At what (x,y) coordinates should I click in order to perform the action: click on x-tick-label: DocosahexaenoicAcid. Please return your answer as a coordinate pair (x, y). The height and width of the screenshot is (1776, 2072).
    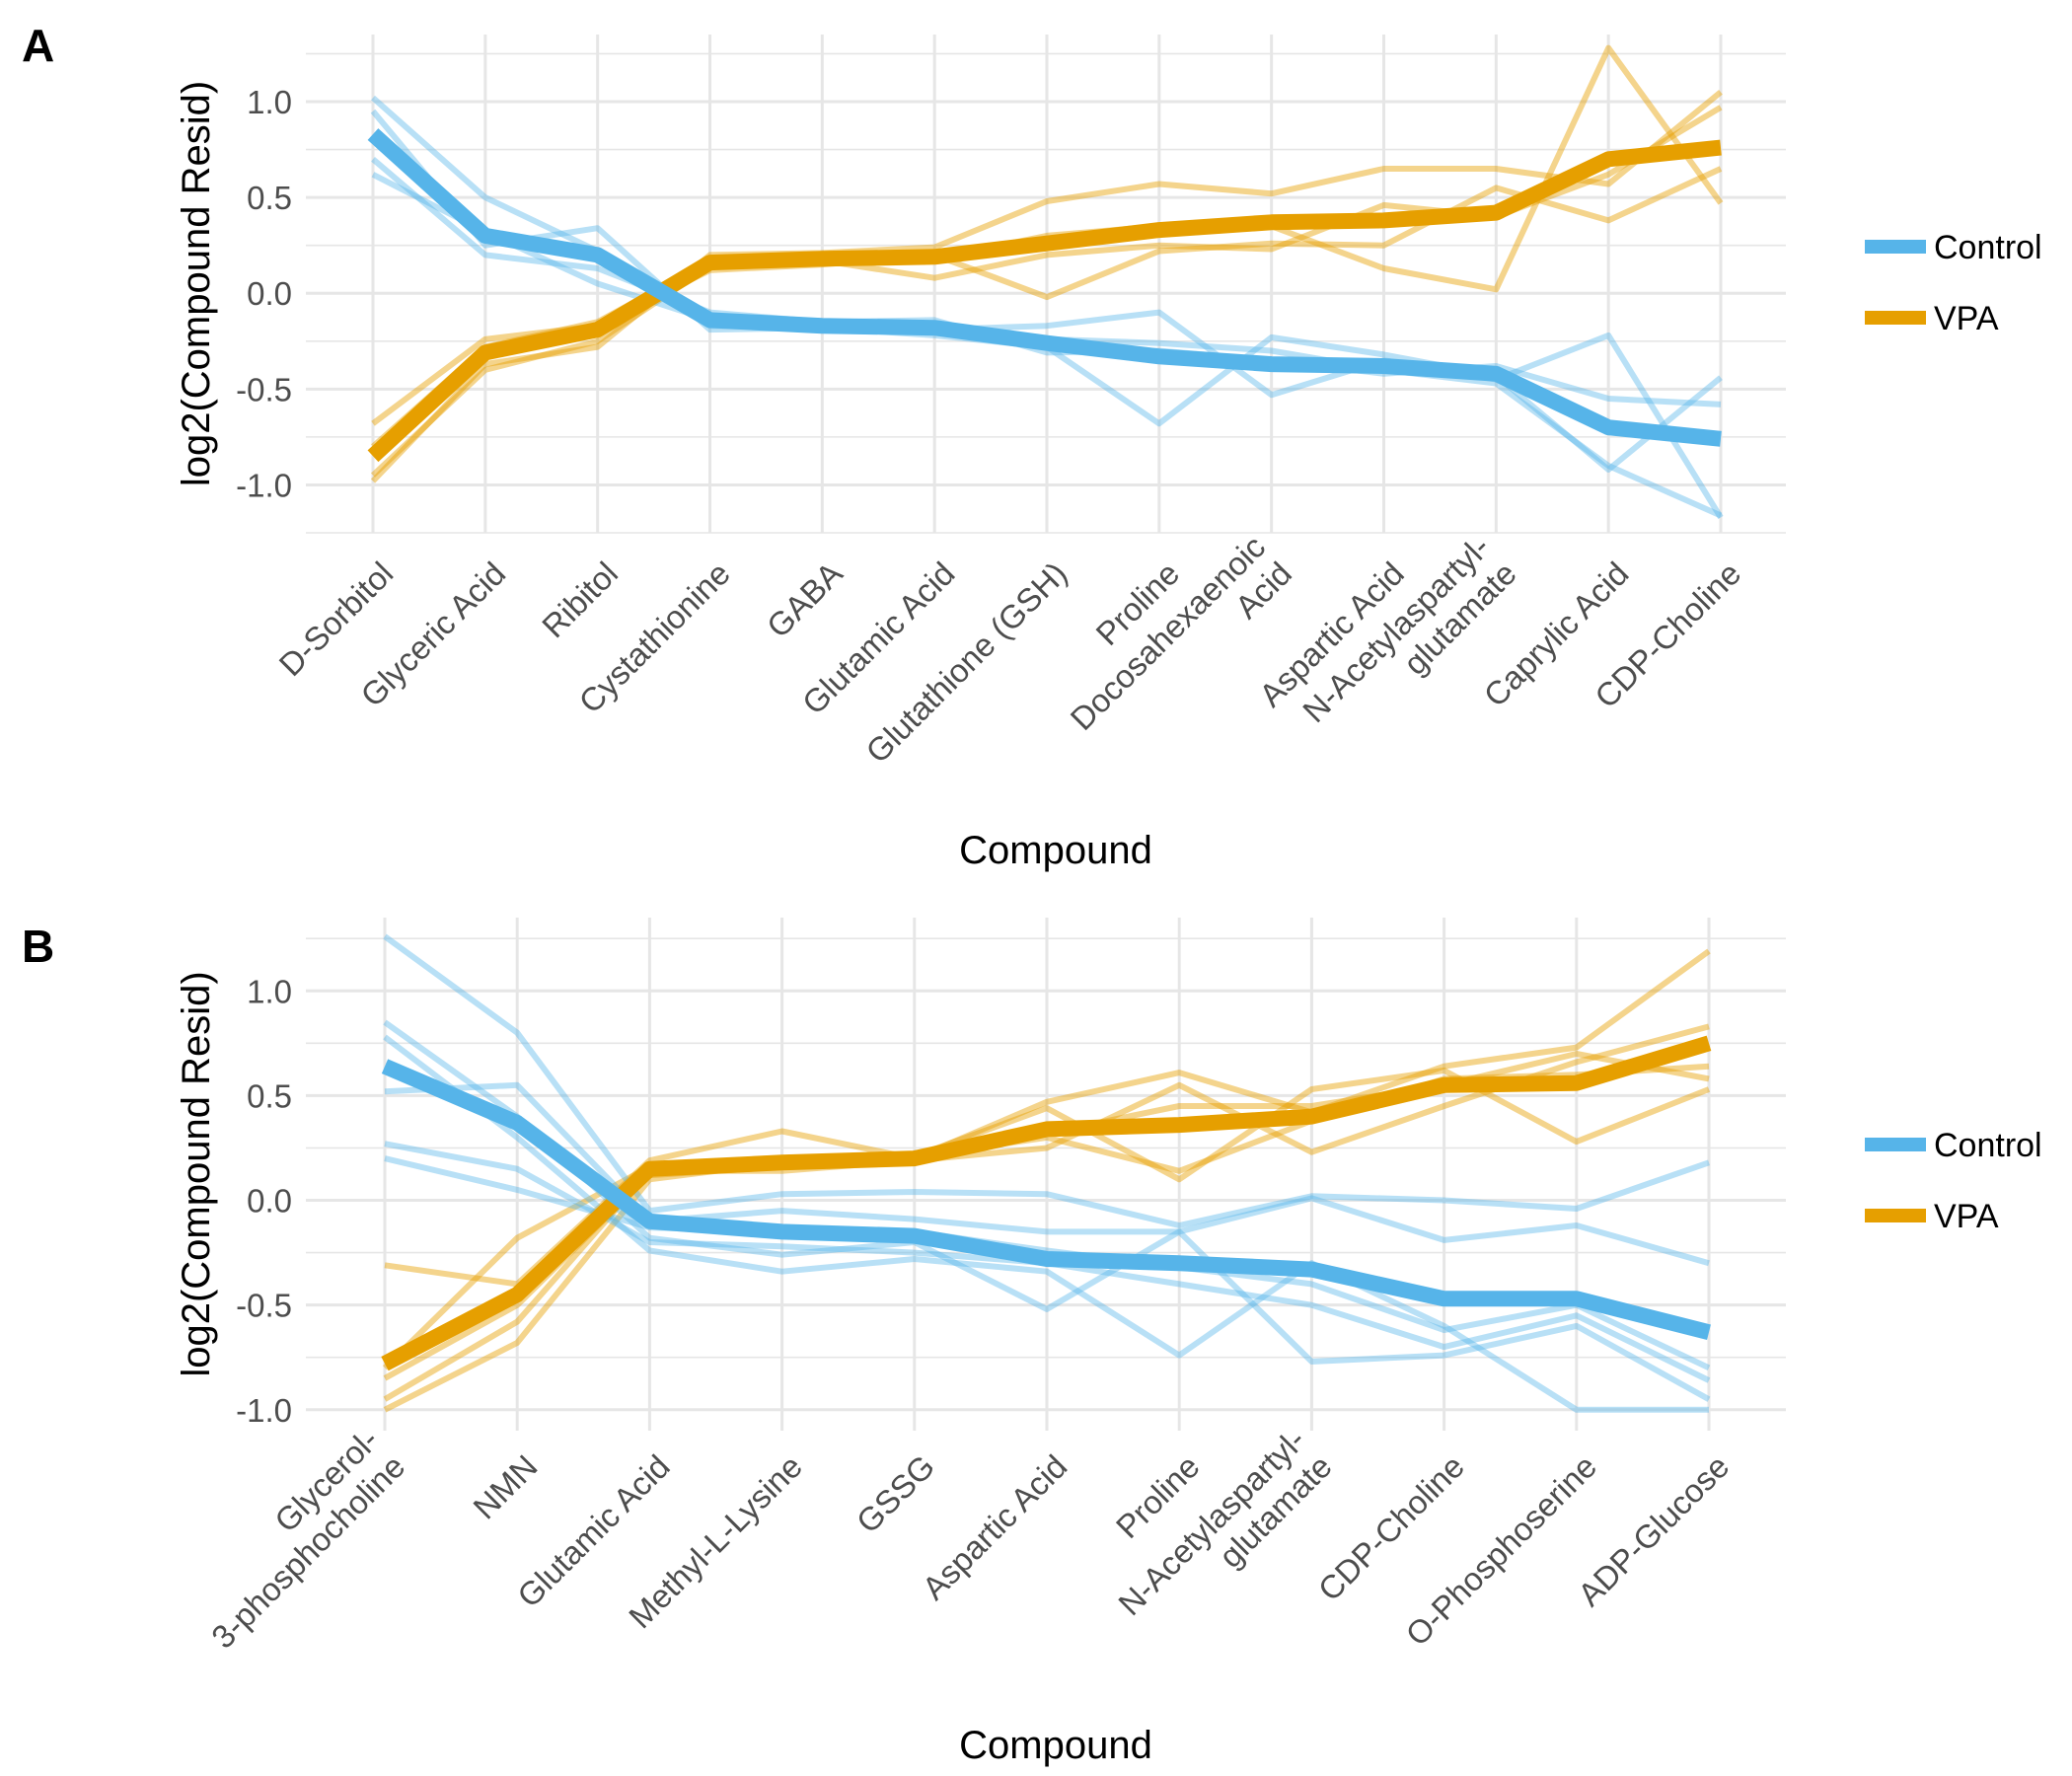
    Looking at the image, I should click on (1181, 646).